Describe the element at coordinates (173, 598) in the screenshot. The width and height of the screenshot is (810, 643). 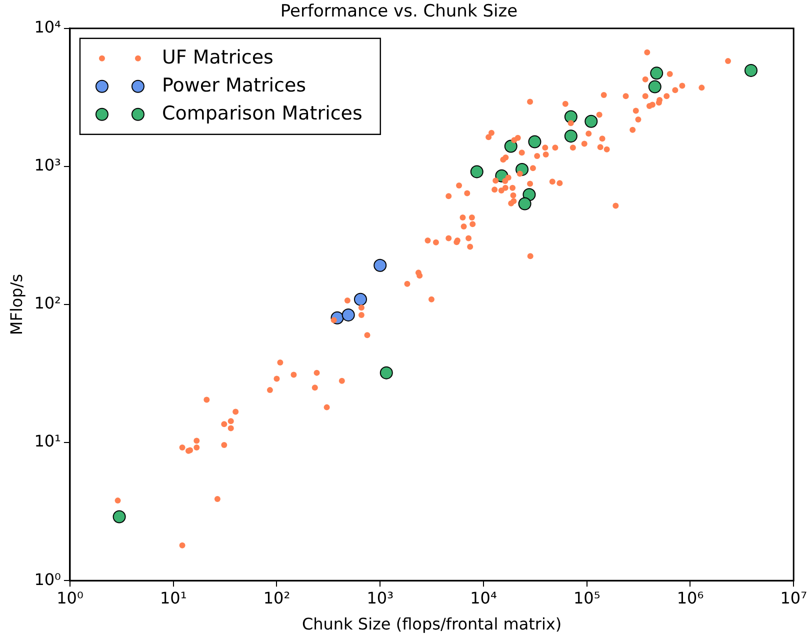
I see `x-tick-label: 10¹` at that location.